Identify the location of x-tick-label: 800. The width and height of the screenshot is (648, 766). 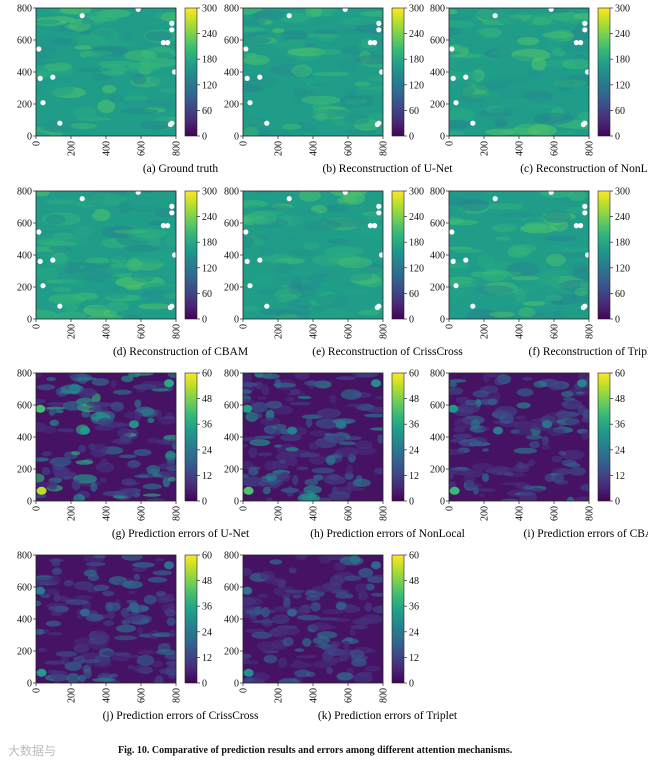
(384, 148).